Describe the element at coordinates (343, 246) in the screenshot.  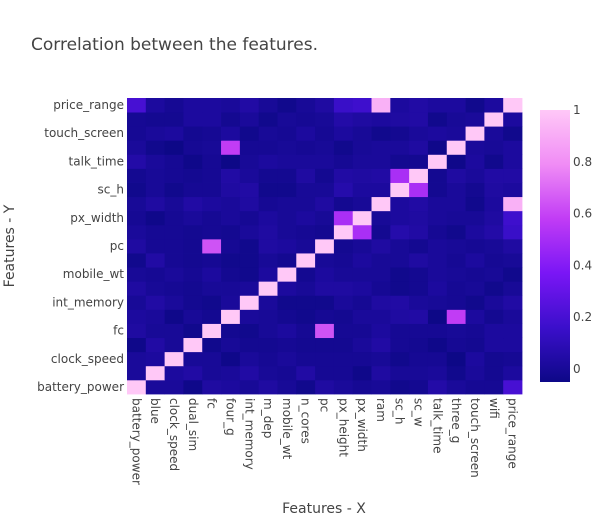
I see `heatmap-cell-pc-px_height` at that location.